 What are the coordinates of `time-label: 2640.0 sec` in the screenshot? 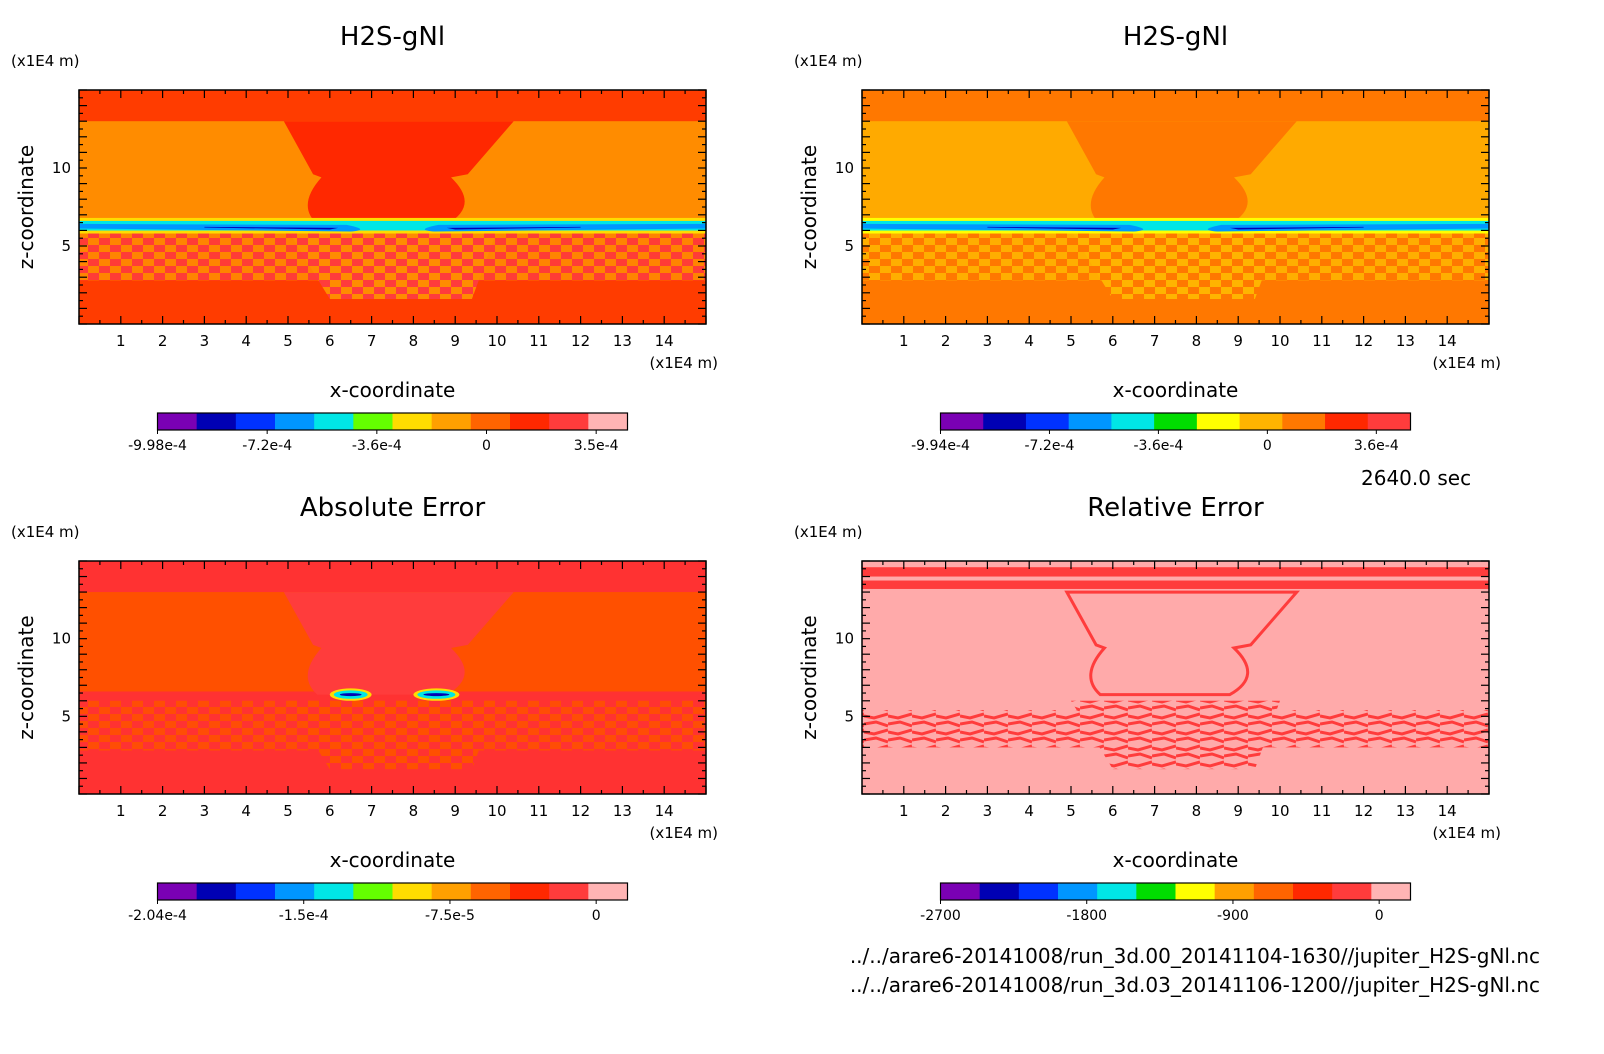 It's located at (1416, 478).